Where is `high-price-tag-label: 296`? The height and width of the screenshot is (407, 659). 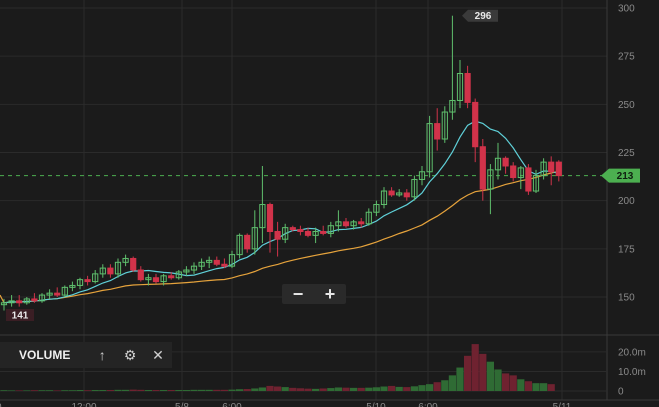 high-price-tag-label: 296 is located at coordinates (483, 16).